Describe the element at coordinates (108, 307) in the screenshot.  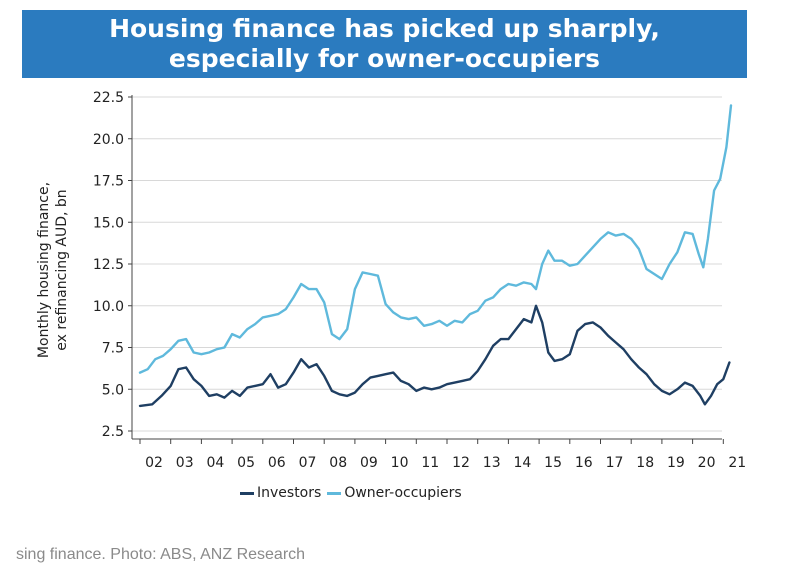
I see `y-tick-label: 10.0` at that location.